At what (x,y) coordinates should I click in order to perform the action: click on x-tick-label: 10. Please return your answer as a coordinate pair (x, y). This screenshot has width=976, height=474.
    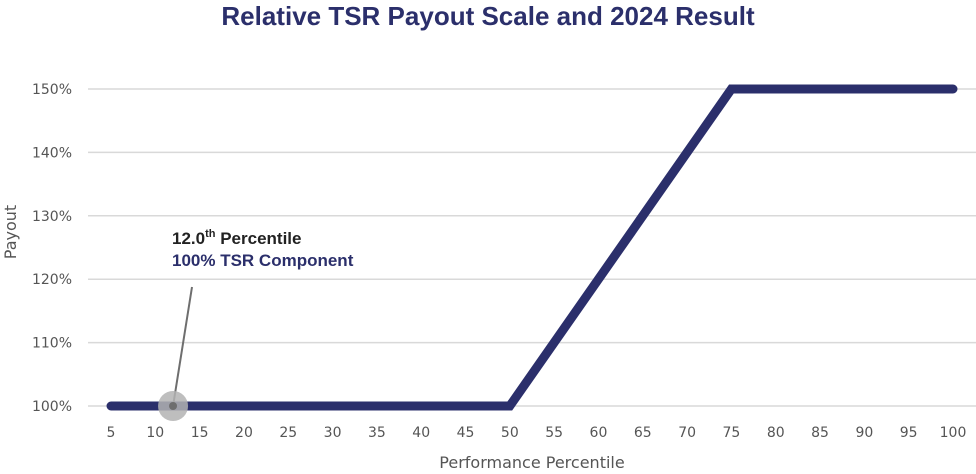
    Looking at the image, I should click on (155, 433).